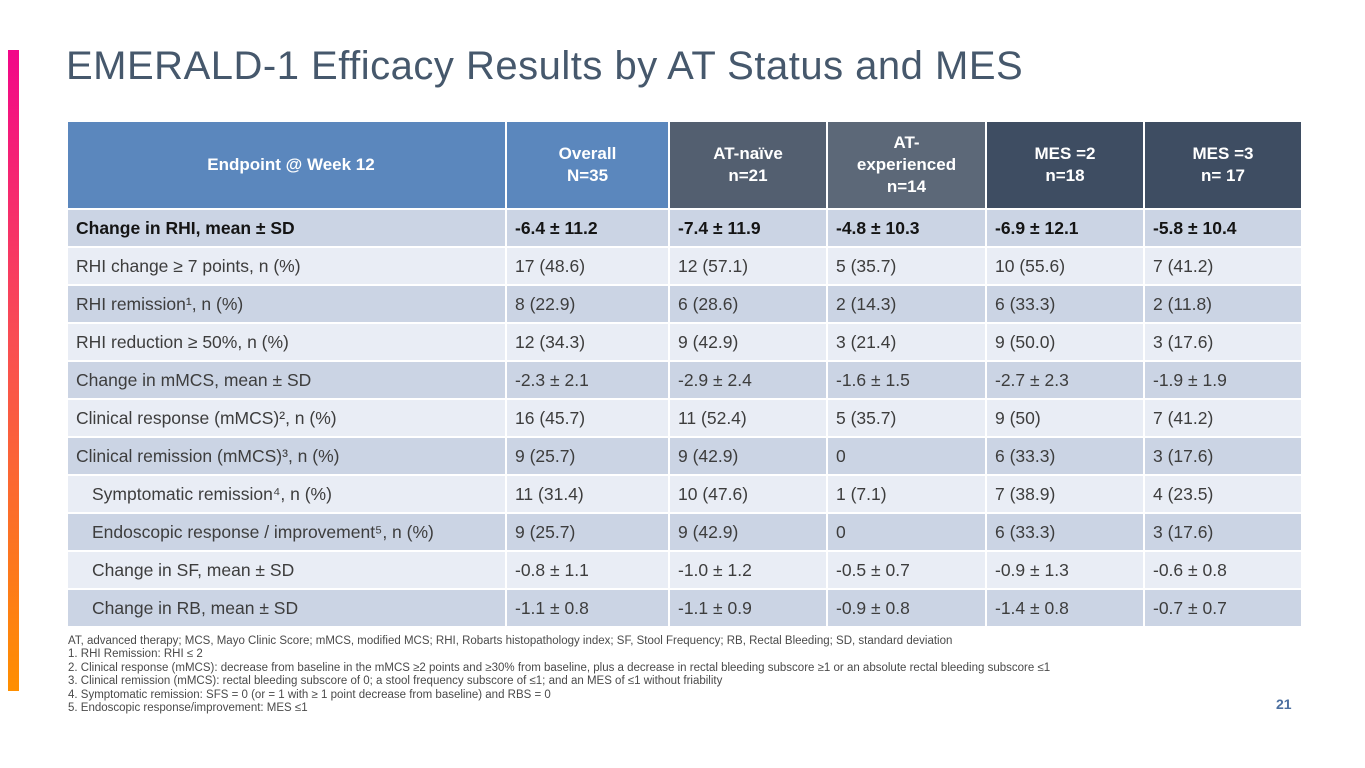  Describe the element at coordinates (286, 304) in the screenshot. I see `row-label: RHI remission¹, n (%)` at that location.